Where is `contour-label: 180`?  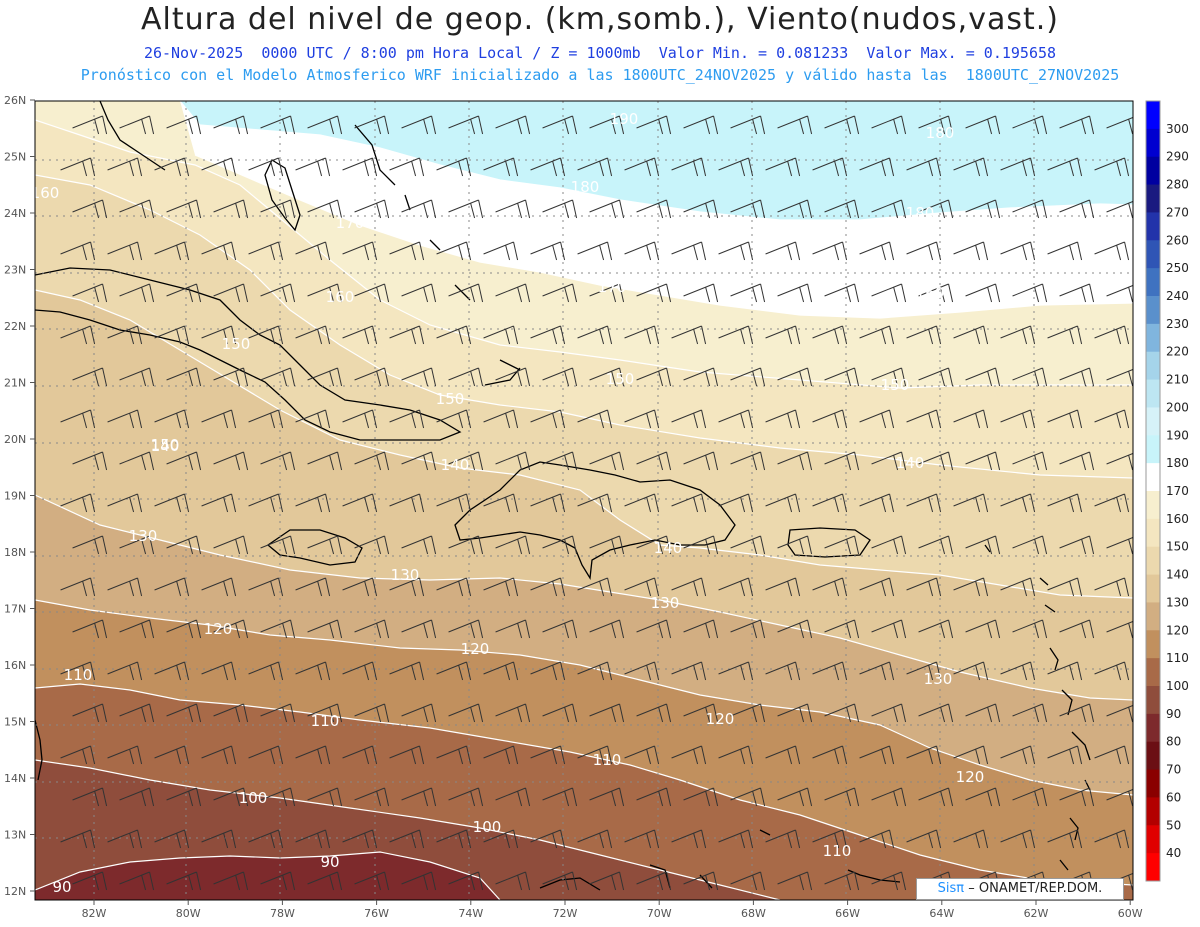
contour-label: 180 is located at coordinates (920, 213).